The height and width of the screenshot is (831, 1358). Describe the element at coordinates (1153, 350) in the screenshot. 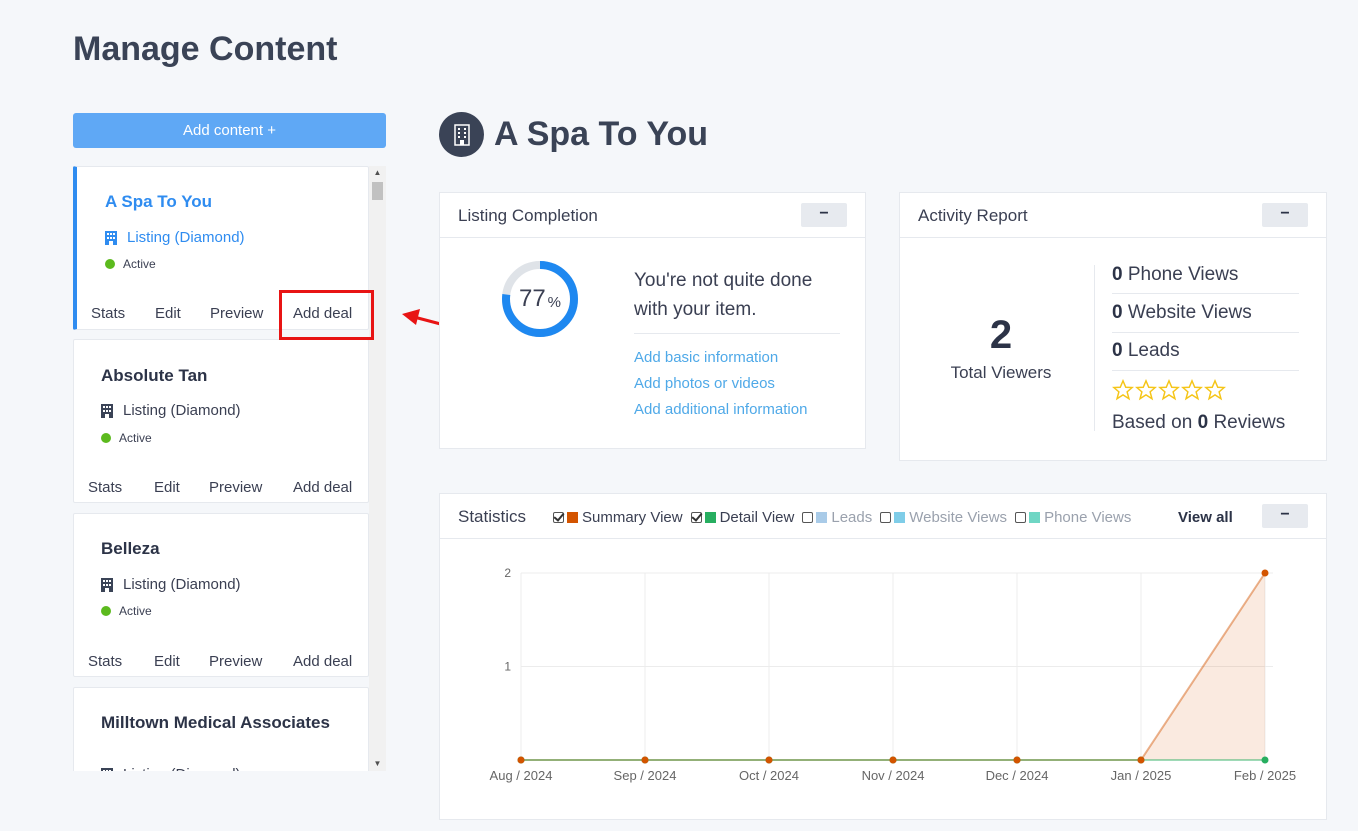

I see `leads-label: Leads` at that location.